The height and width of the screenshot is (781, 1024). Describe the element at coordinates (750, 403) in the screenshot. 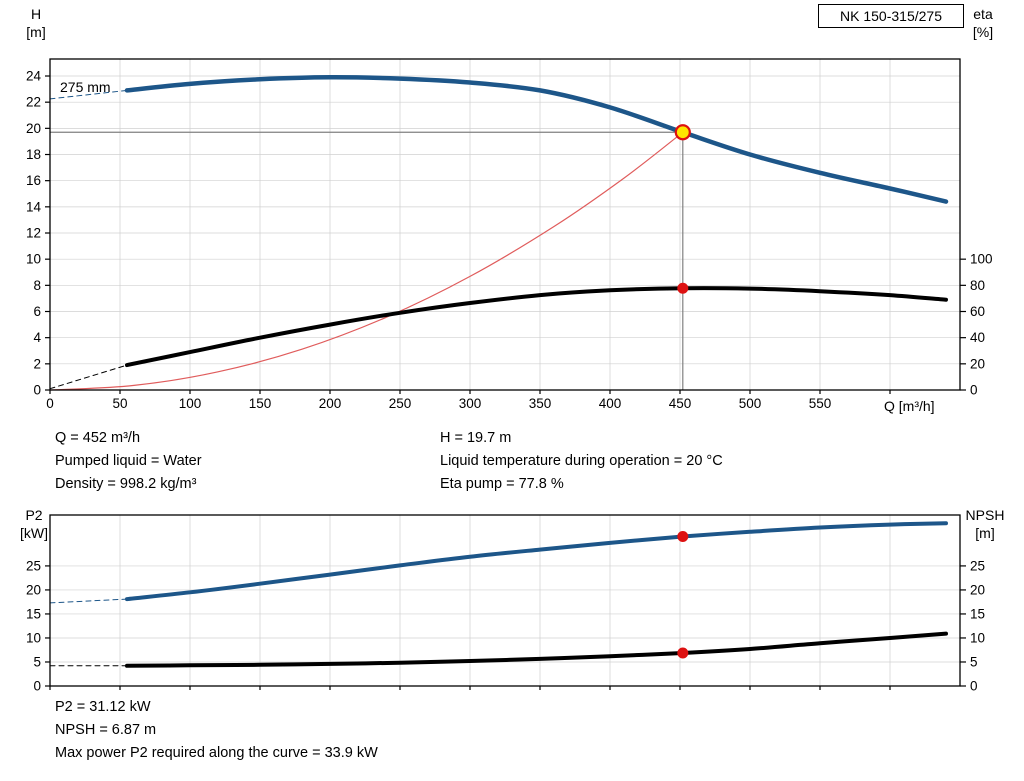

I see `x-tick-label: 500` at that location.